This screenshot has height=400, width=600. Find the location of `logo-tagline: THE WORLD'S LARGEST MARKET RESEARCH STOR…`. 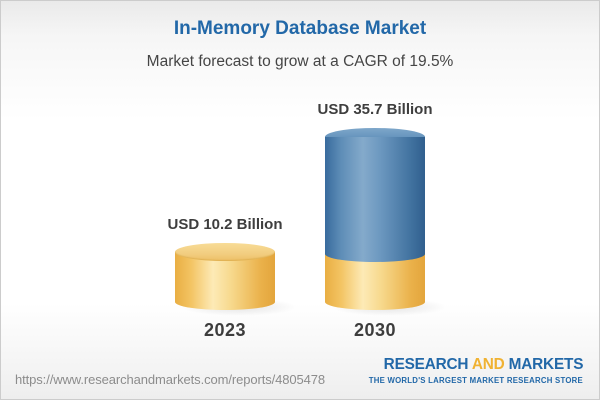

logo-tagline: THE WORLD'S LARGEST MARKET RESEARCH STOR… is located at coordinates (475, 380).